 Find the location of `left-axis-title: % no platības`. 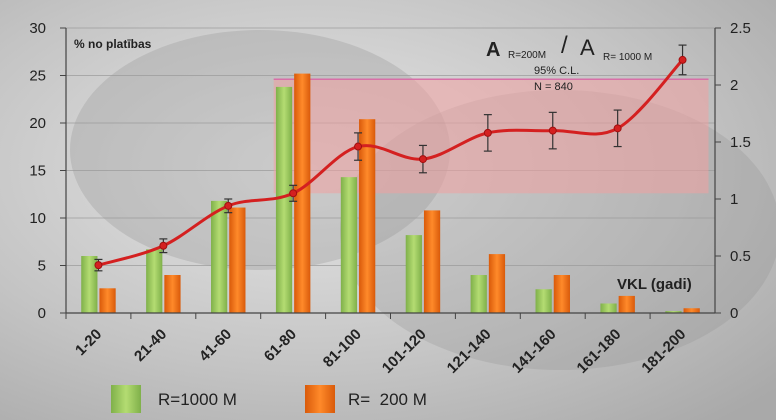

left-axis-title: % no platības is located at coordinates (113, 44).